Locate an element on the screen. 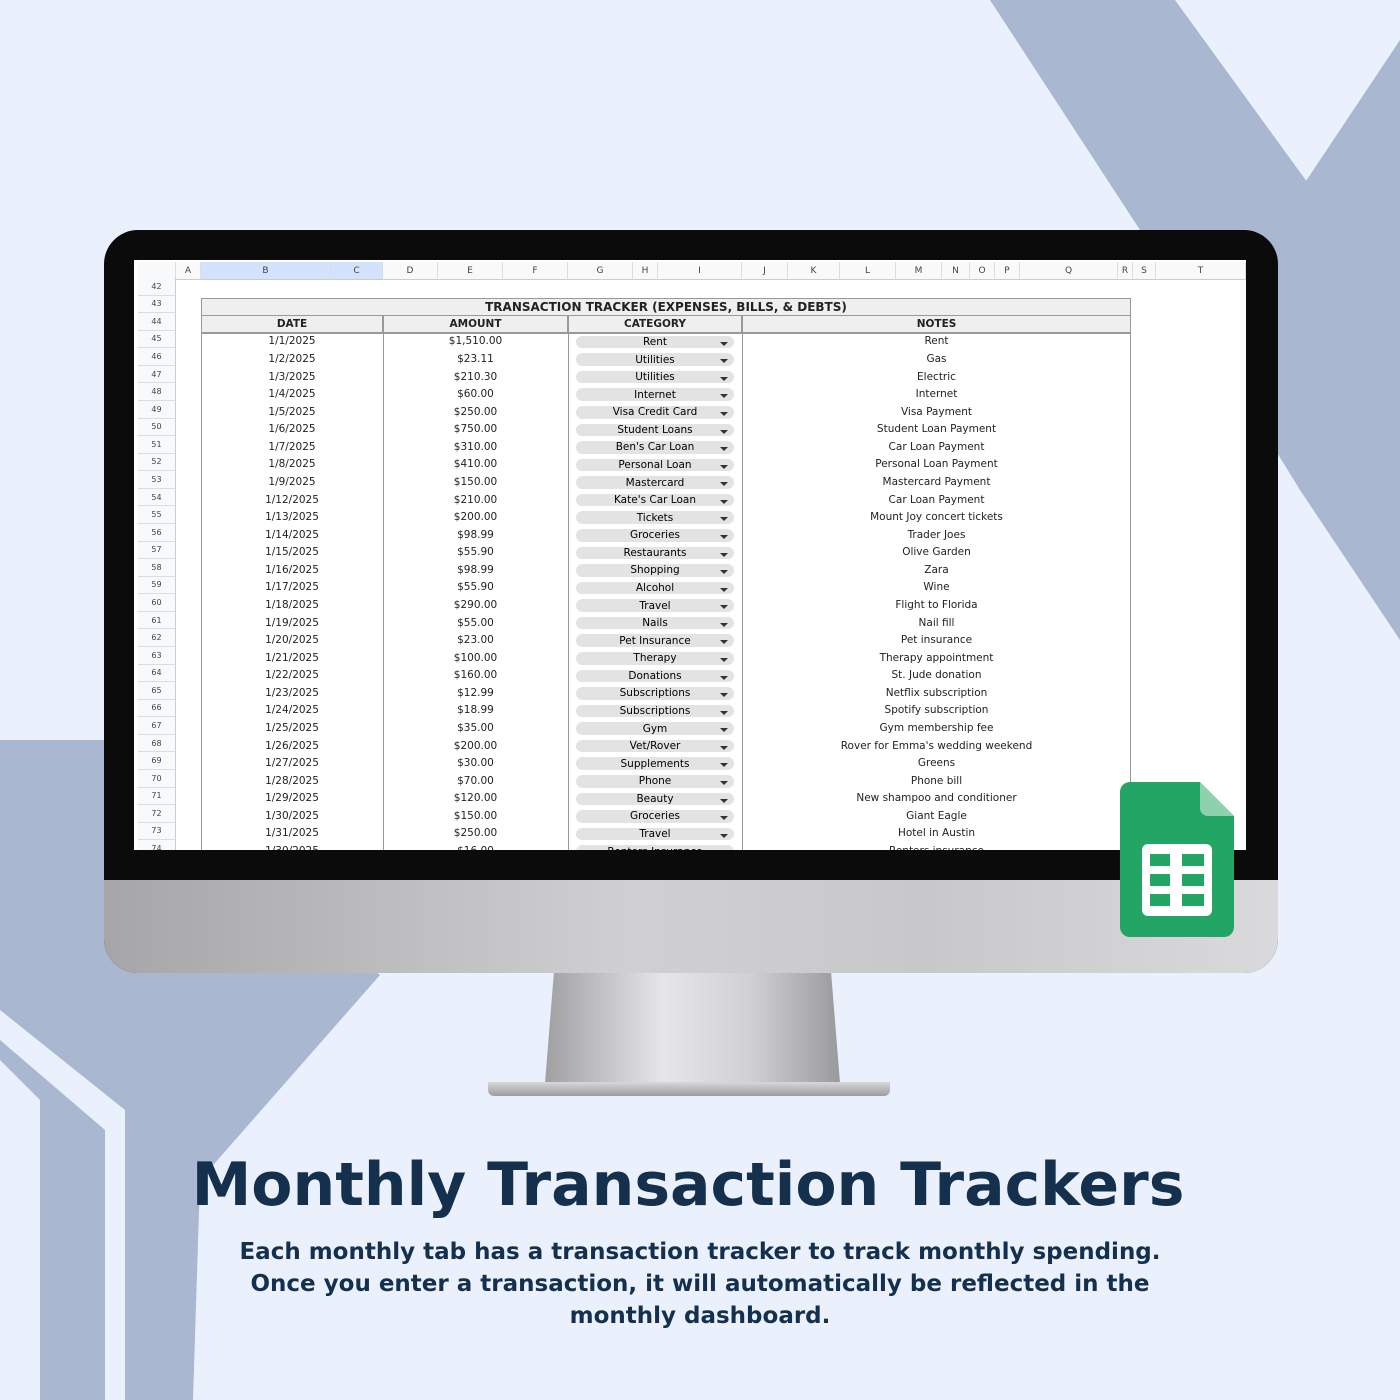  row-number: 44 is located at coordinates (157, 322).